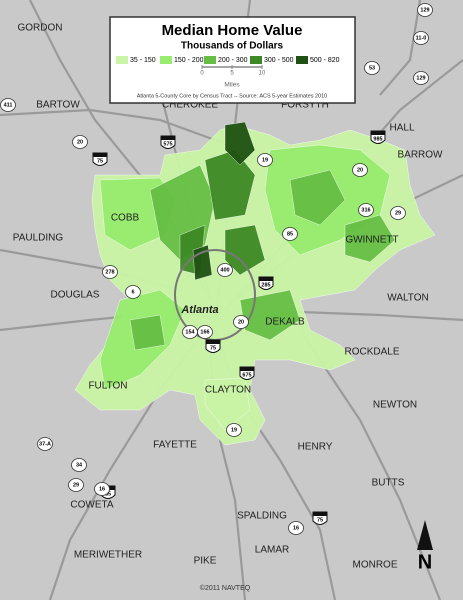 The image size is (463, 600). What do you see at coordinates (232, 85) in the screenshot?
I see `scale-unit: Miles` at bounding box center [232, 85].